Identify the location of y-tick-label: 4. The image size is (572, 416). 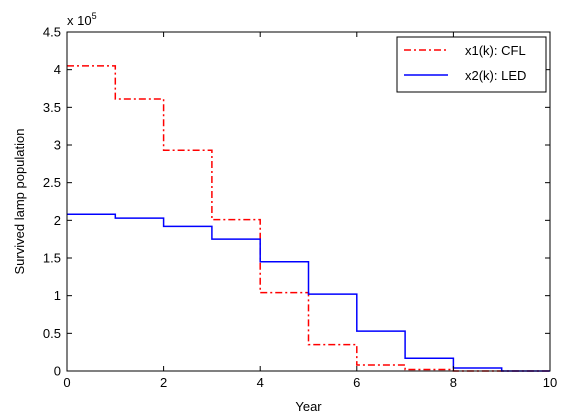
(57, 69).